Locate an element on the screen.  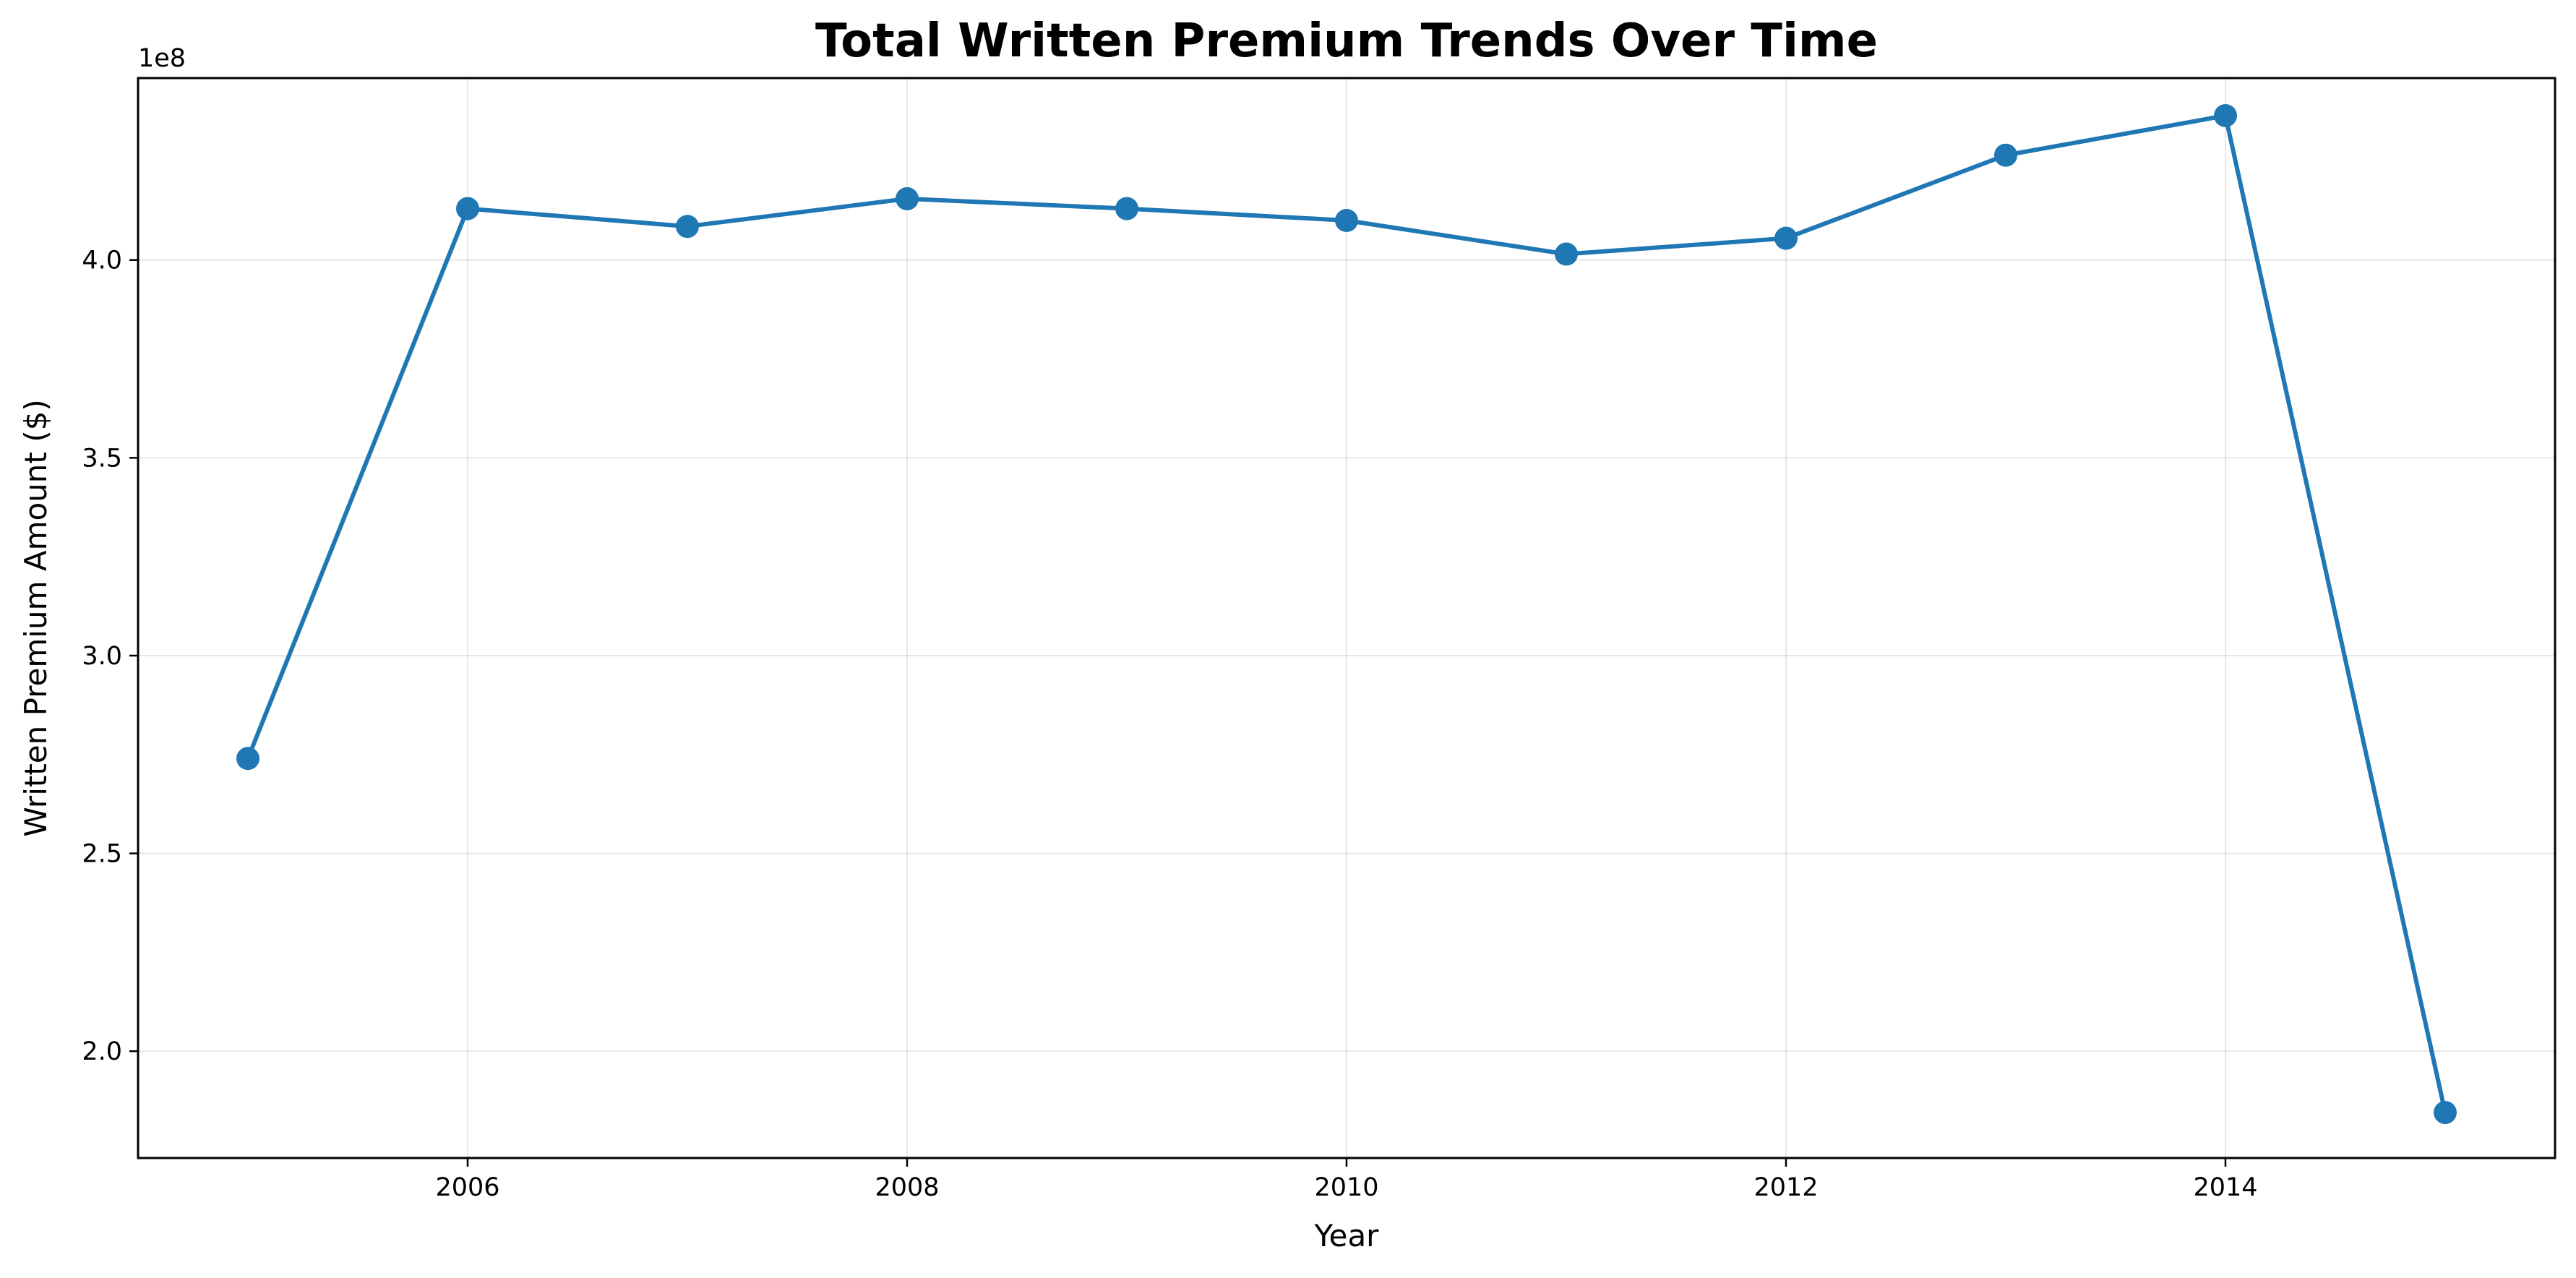
y-tick-label: 3.5 is located at coordinates (102, 458).